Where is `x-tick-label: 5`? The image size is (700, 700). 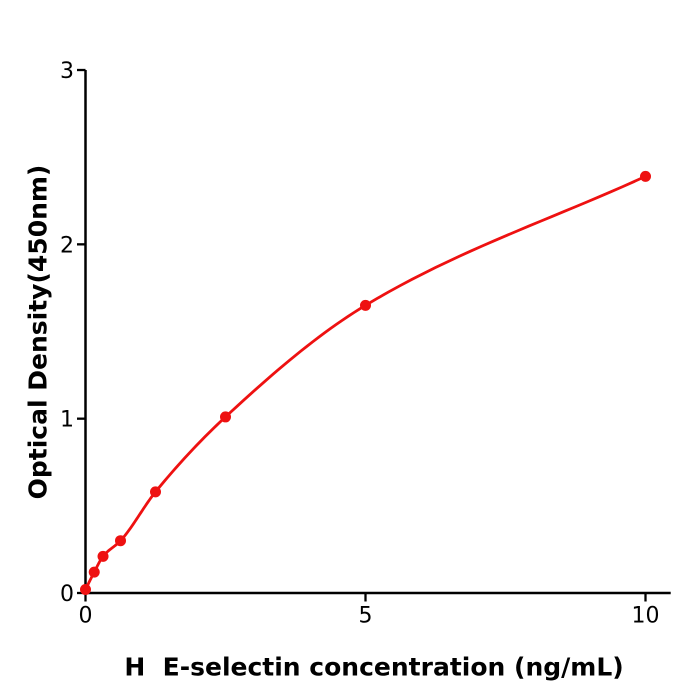
x-tick-label: 5 is located at coordinates (366, 616).